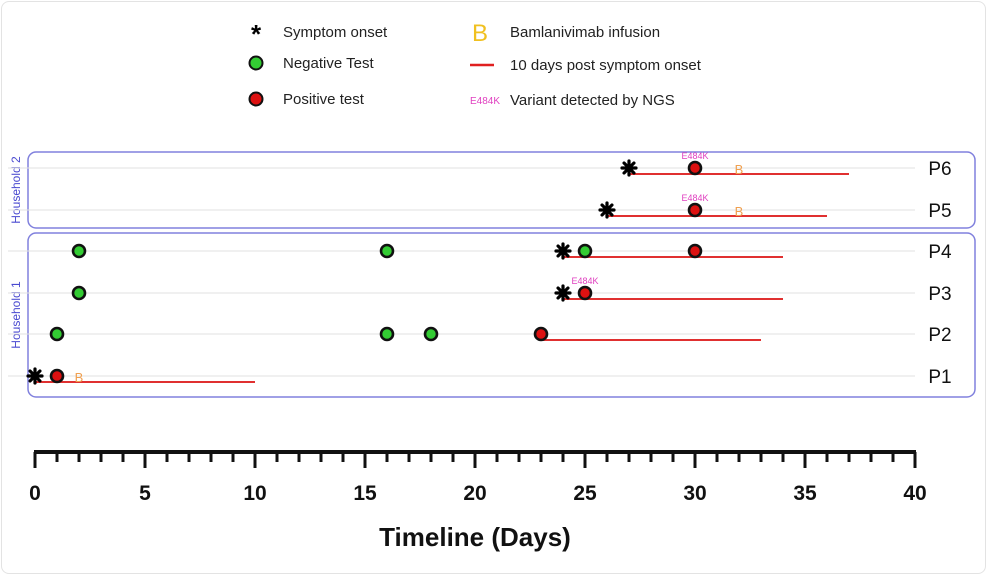 This screenshot has width=989, height=577. I want to click on household-label: Household 1, so click(16, 315).